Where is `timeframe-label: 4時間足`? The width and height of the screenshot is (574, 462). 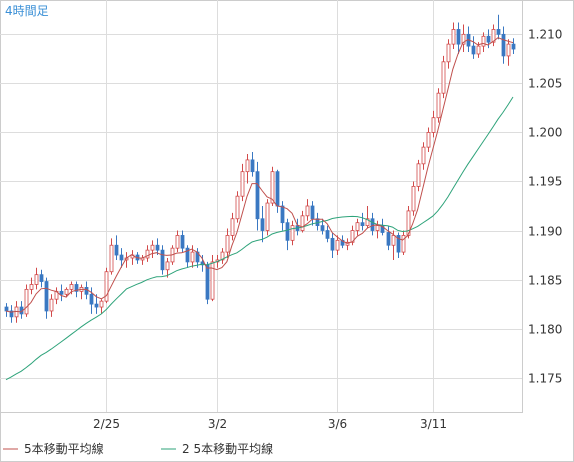
timeframe-label: 4時間足 is located at coordinates (27, 11).